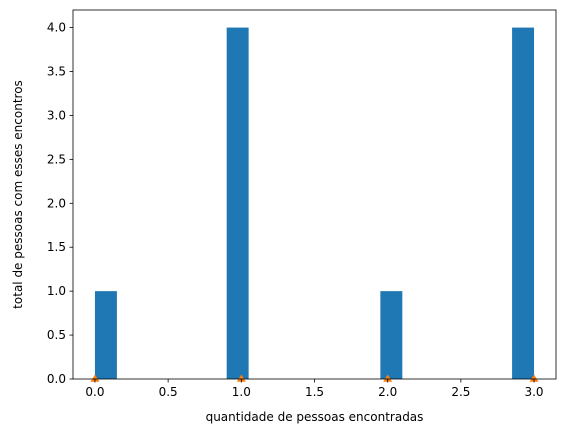  I want to click on y-axis-ticks: 0.0 0.5 1.0 1.5 2.0 2.5 3.0 3.5 4.0, so click(60, 203).